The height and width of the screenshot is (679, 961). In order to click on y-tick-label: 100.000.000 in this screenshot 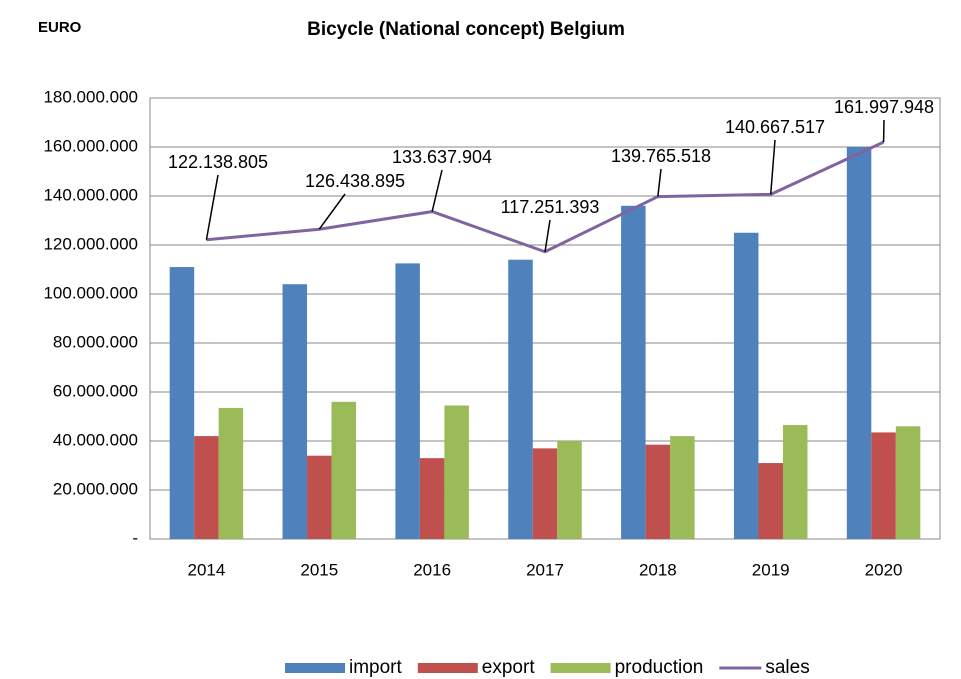, I will do `click(90, 292)`.